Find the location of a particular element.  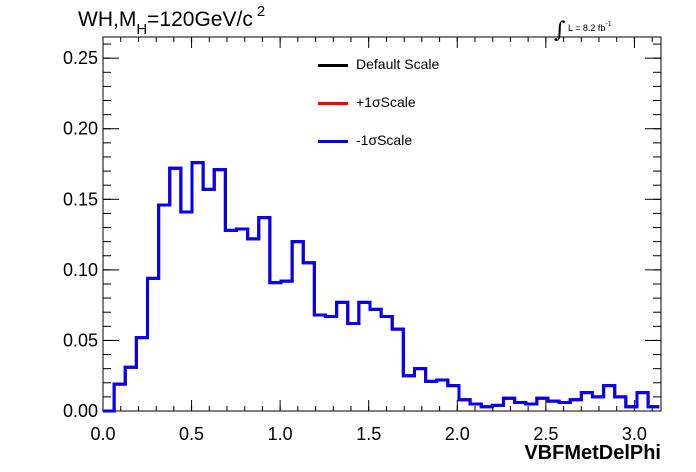

x-tick-label: 1.0 is located at coordinates (280, 434).